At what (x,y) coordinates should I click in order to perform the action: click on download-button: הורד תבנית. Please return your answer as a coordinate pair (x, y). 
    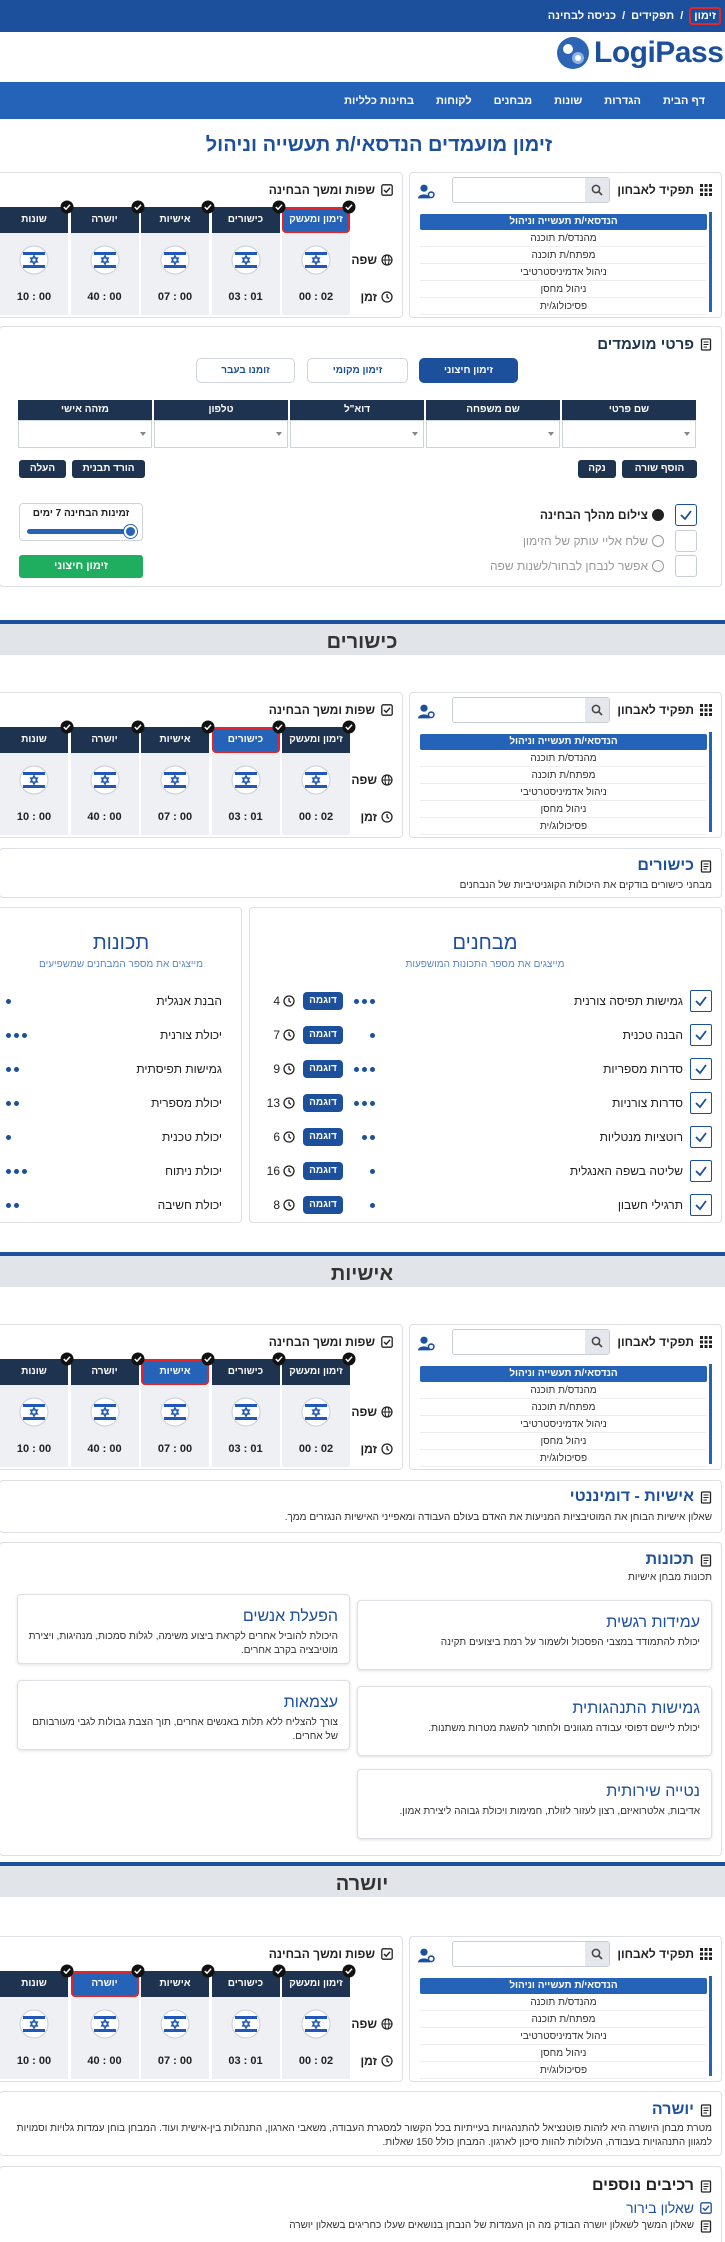
    Looking at the image, I should click on (108, 469).